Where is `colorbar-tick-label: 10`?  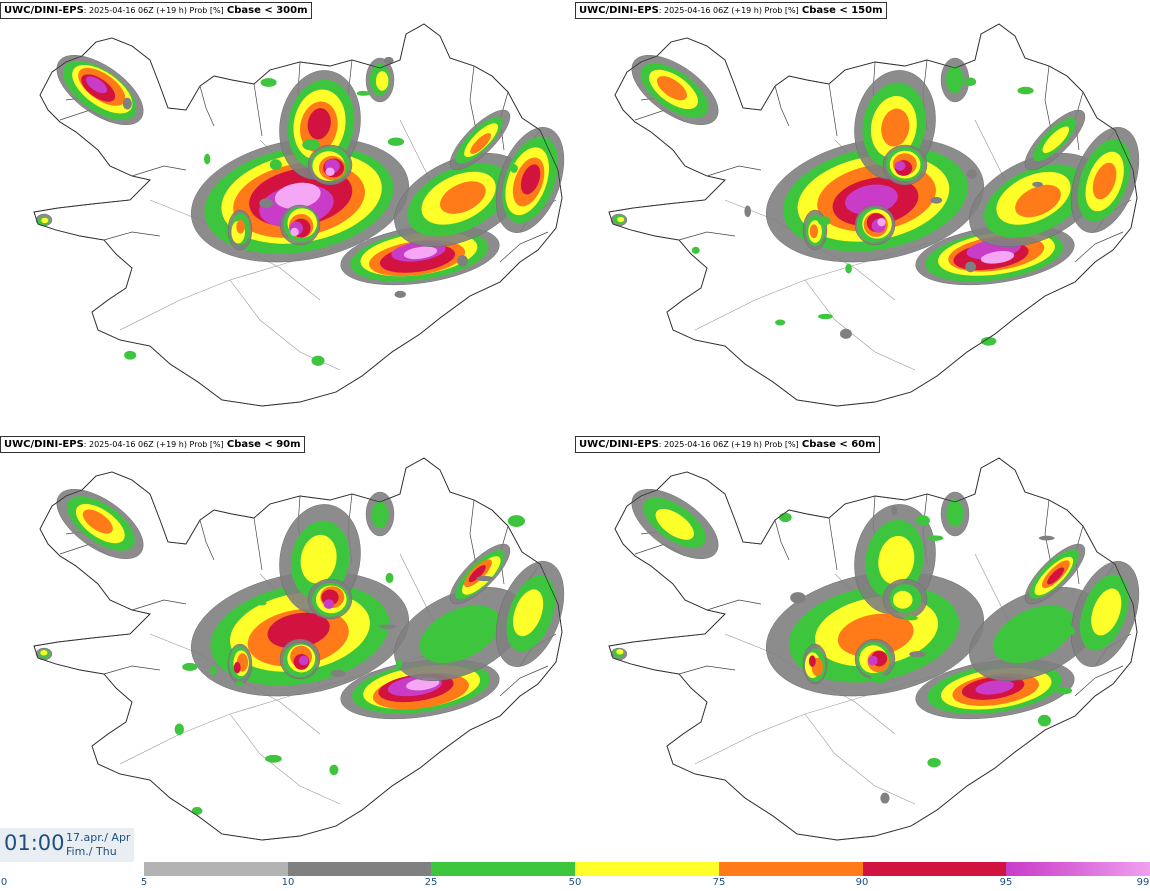 colorbar-tick-label: 10 is located at coordinates (288, 882).